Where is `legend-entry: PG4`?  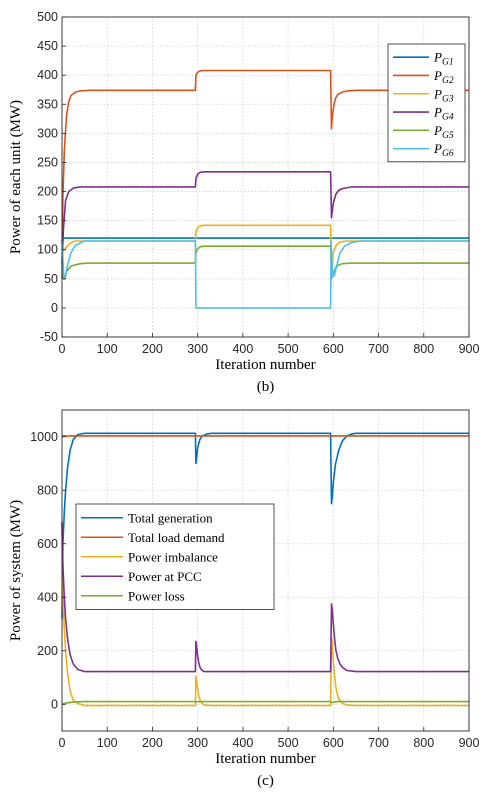
legend-entry: PG4 is located at coordinates (443, 114).